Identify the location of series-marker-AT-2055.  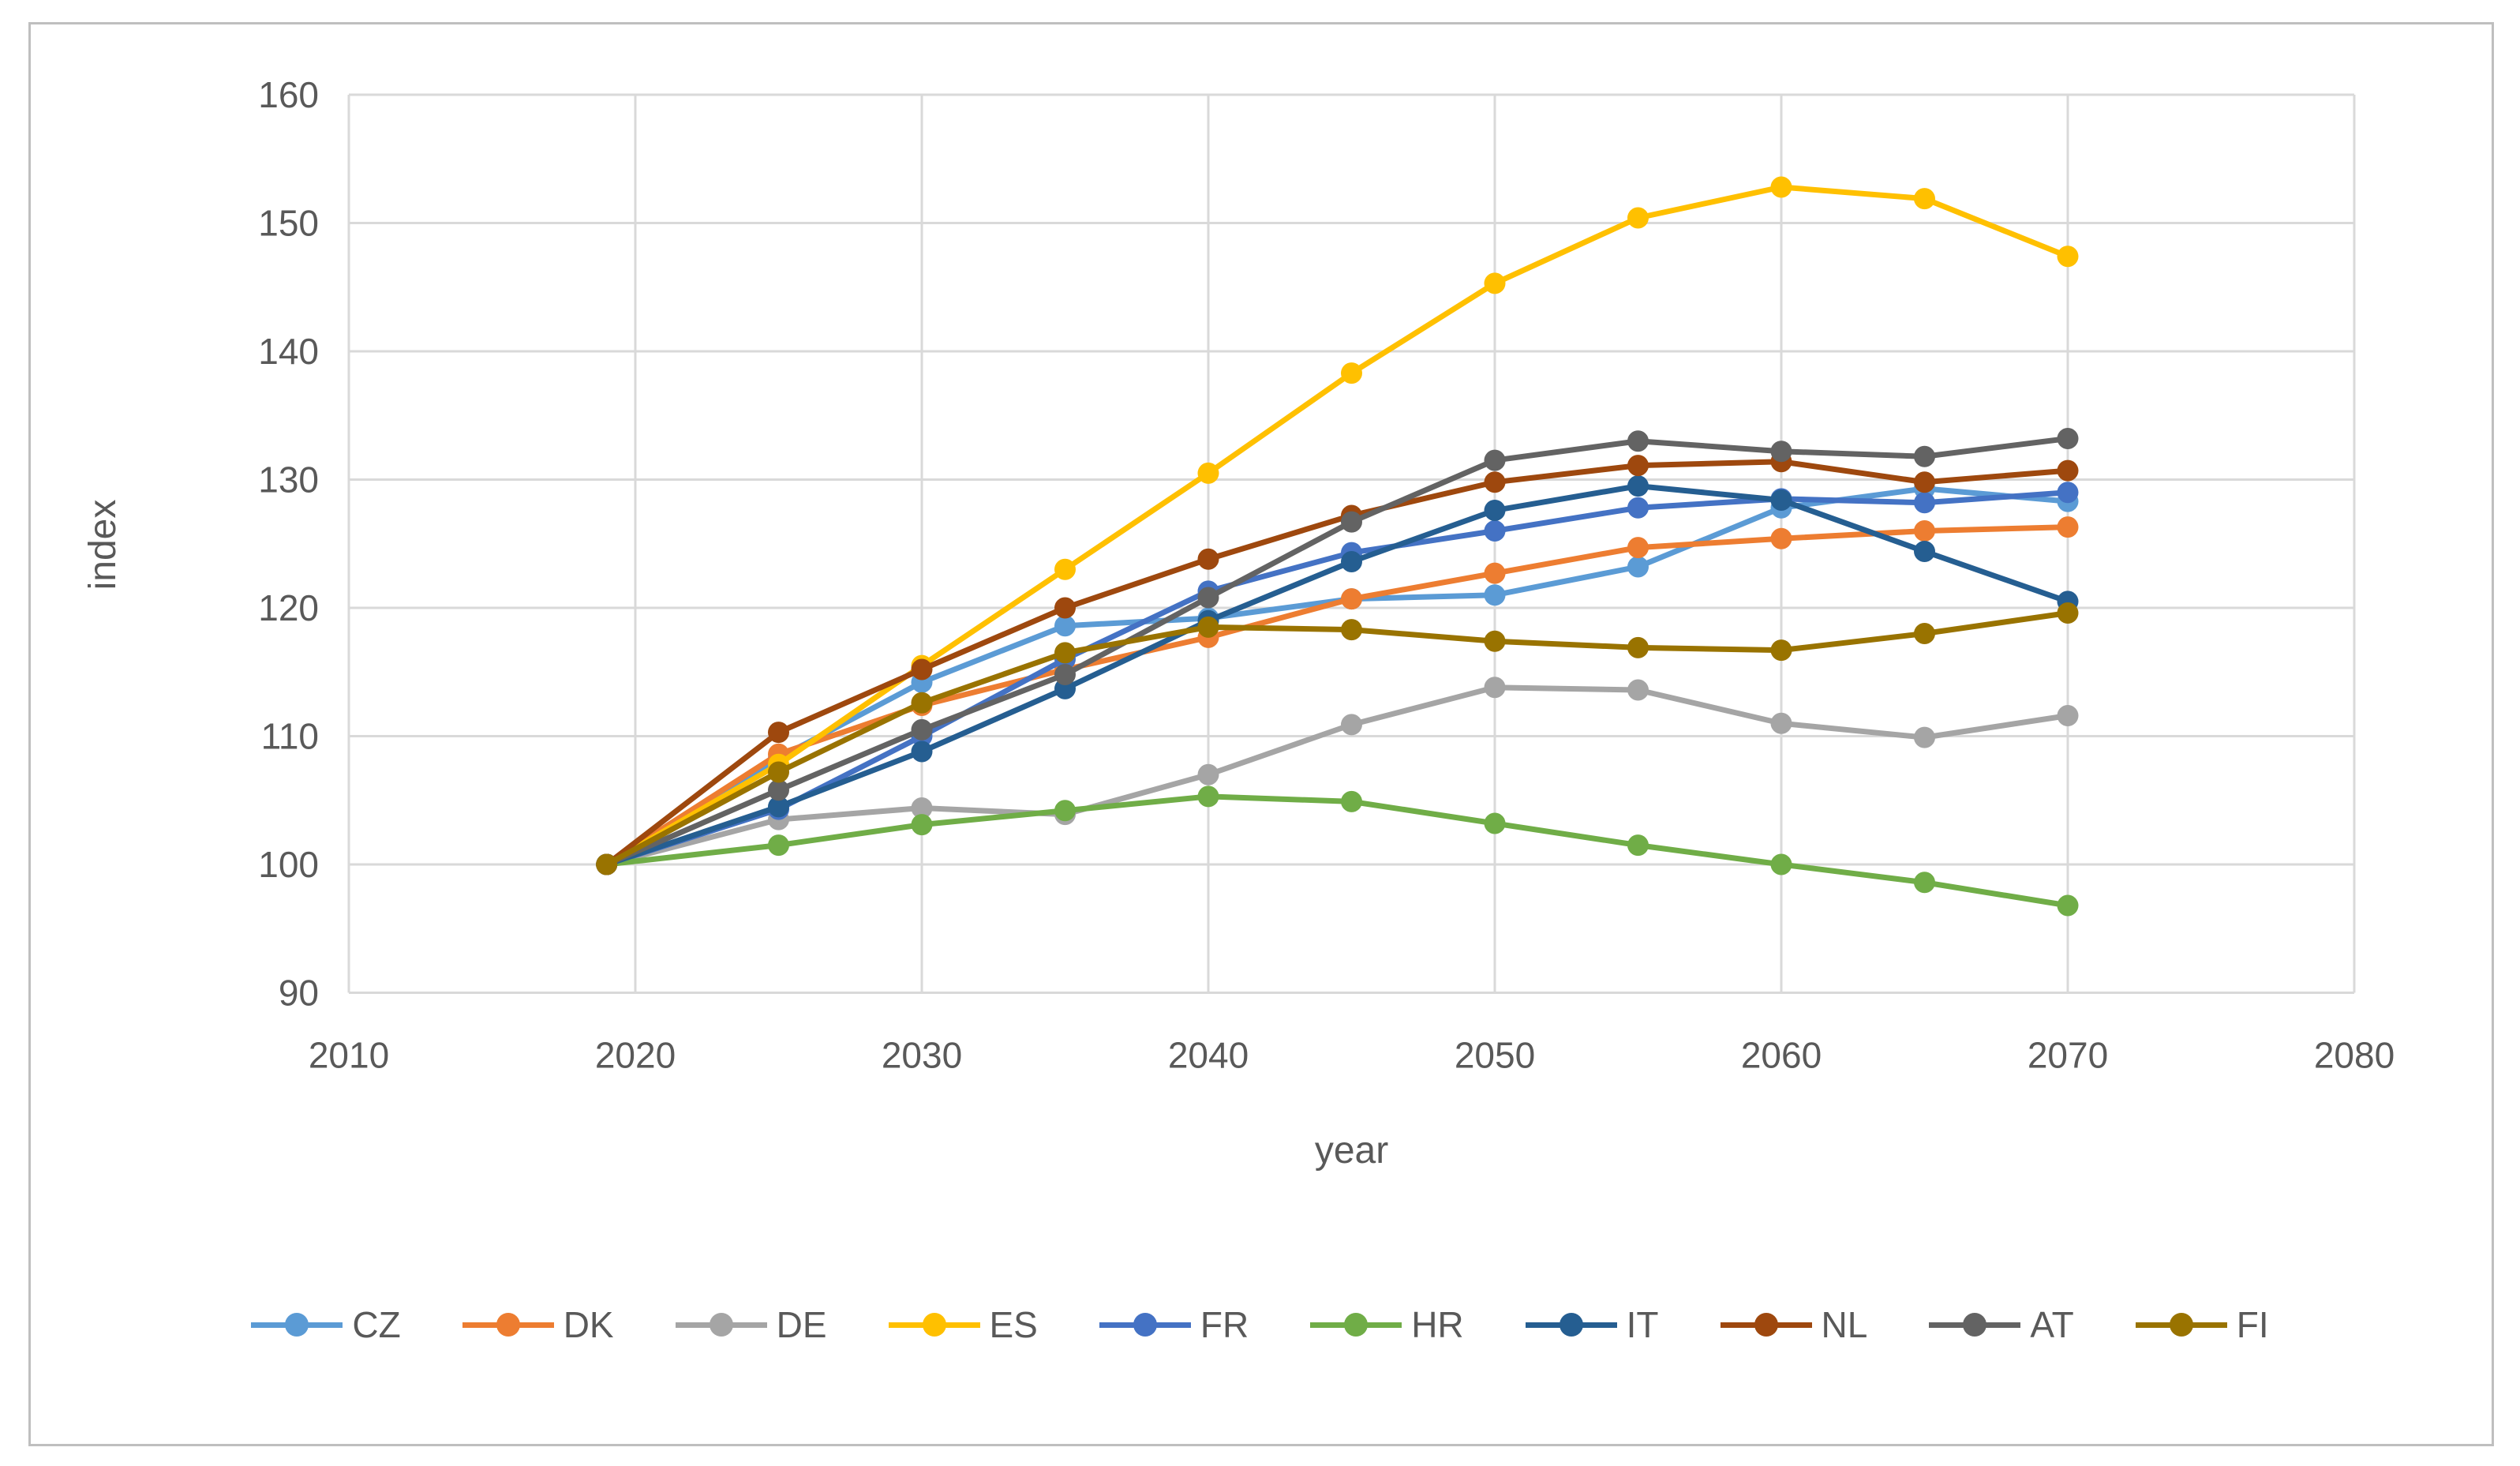
(1638, 441).